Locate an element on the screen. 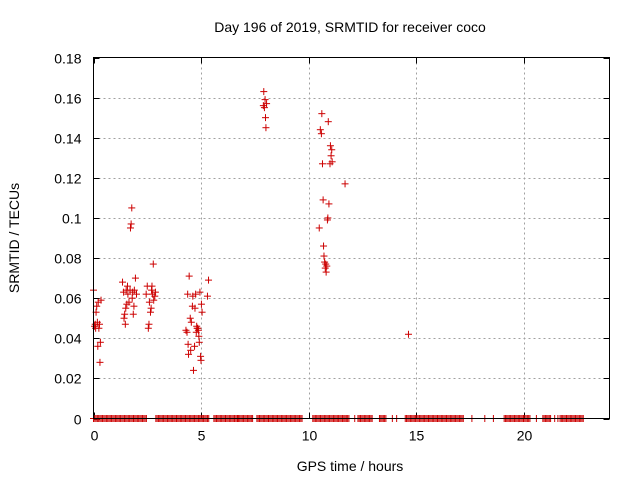 The height and width of the screenshot is (480, 640). y-tick-label: 0.1 is located at coordinates (72, 219).